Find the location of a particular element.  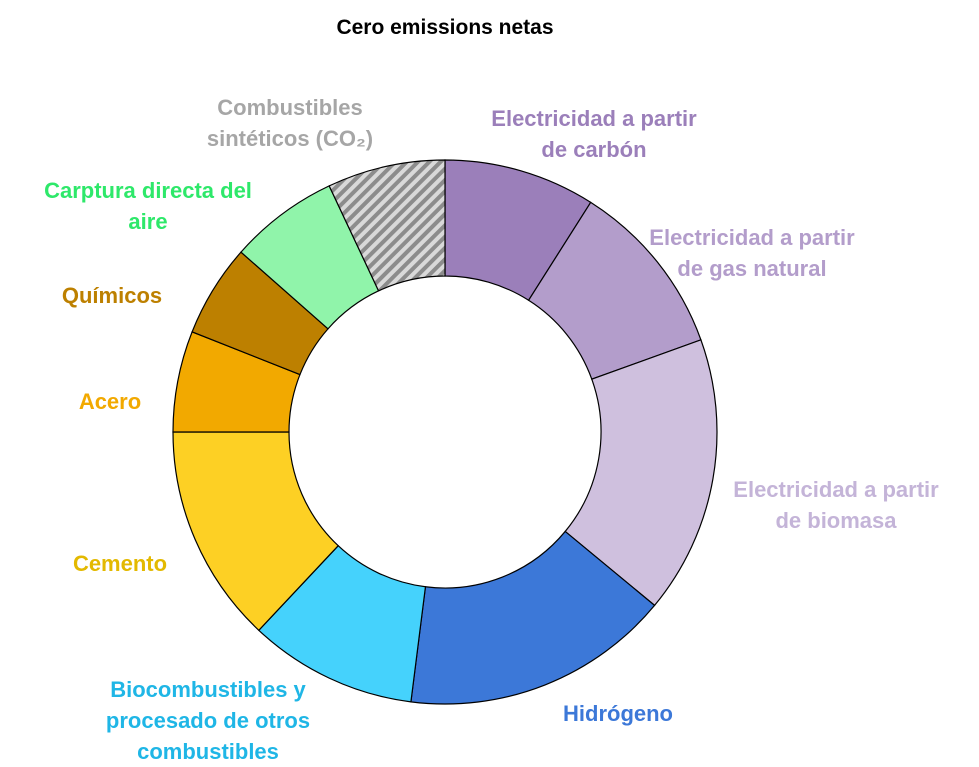

slice-label: Combustibles sintéticos (CO₂) is located at coordinates (290, 123).